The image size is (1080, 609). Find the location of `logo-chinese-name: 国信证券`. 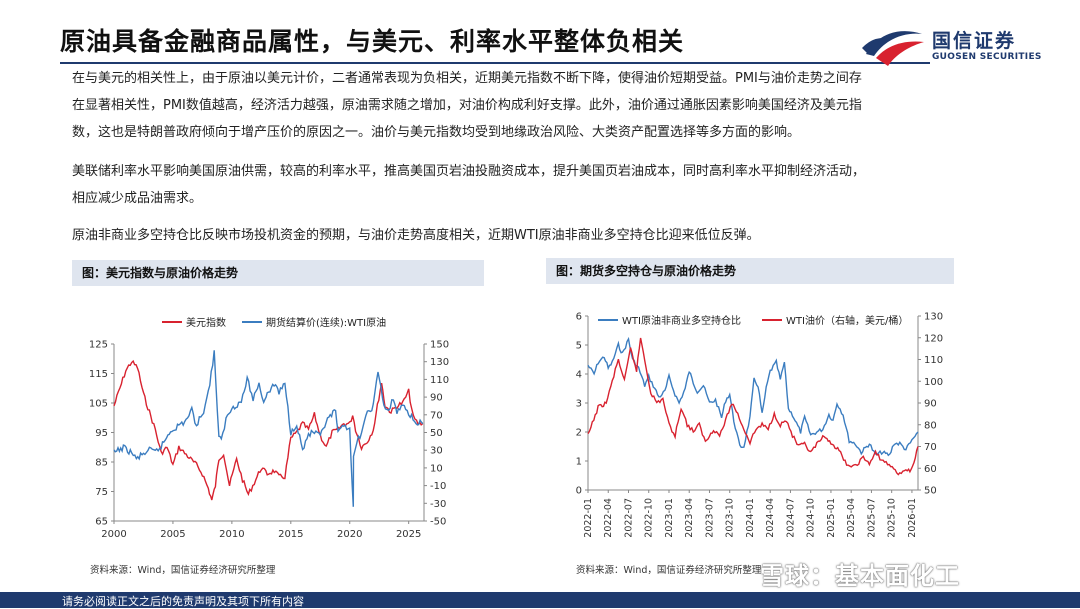

logo-chinese-name: 国信证券 is located at coordinates (974, 41).